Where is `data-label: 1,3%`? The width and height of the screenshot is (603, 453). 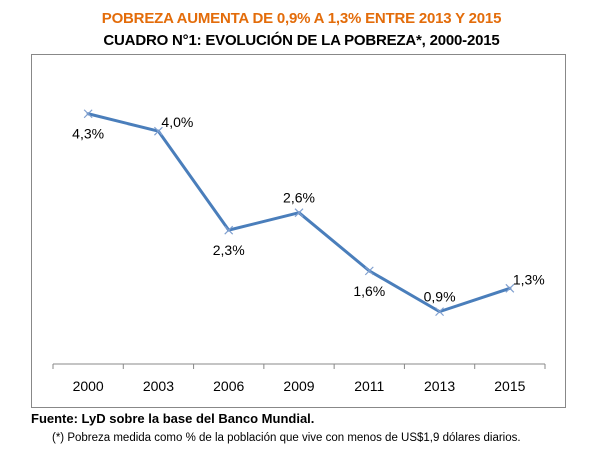
data-label: 1,3% is located at coordinates (529, 279).